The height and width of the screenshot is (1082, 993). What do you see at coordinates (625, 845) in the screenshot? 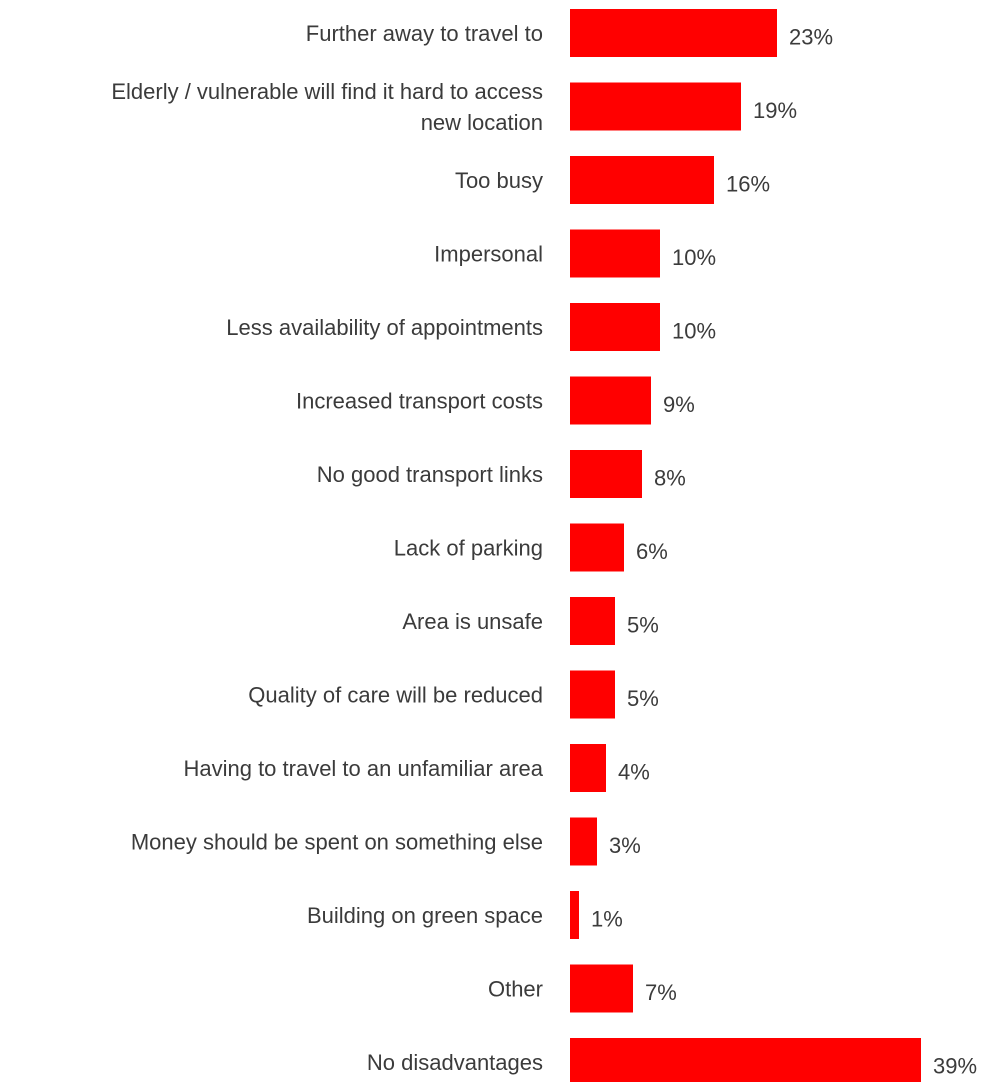
I see `value-label: 3%` at bounding box center [625, 845].